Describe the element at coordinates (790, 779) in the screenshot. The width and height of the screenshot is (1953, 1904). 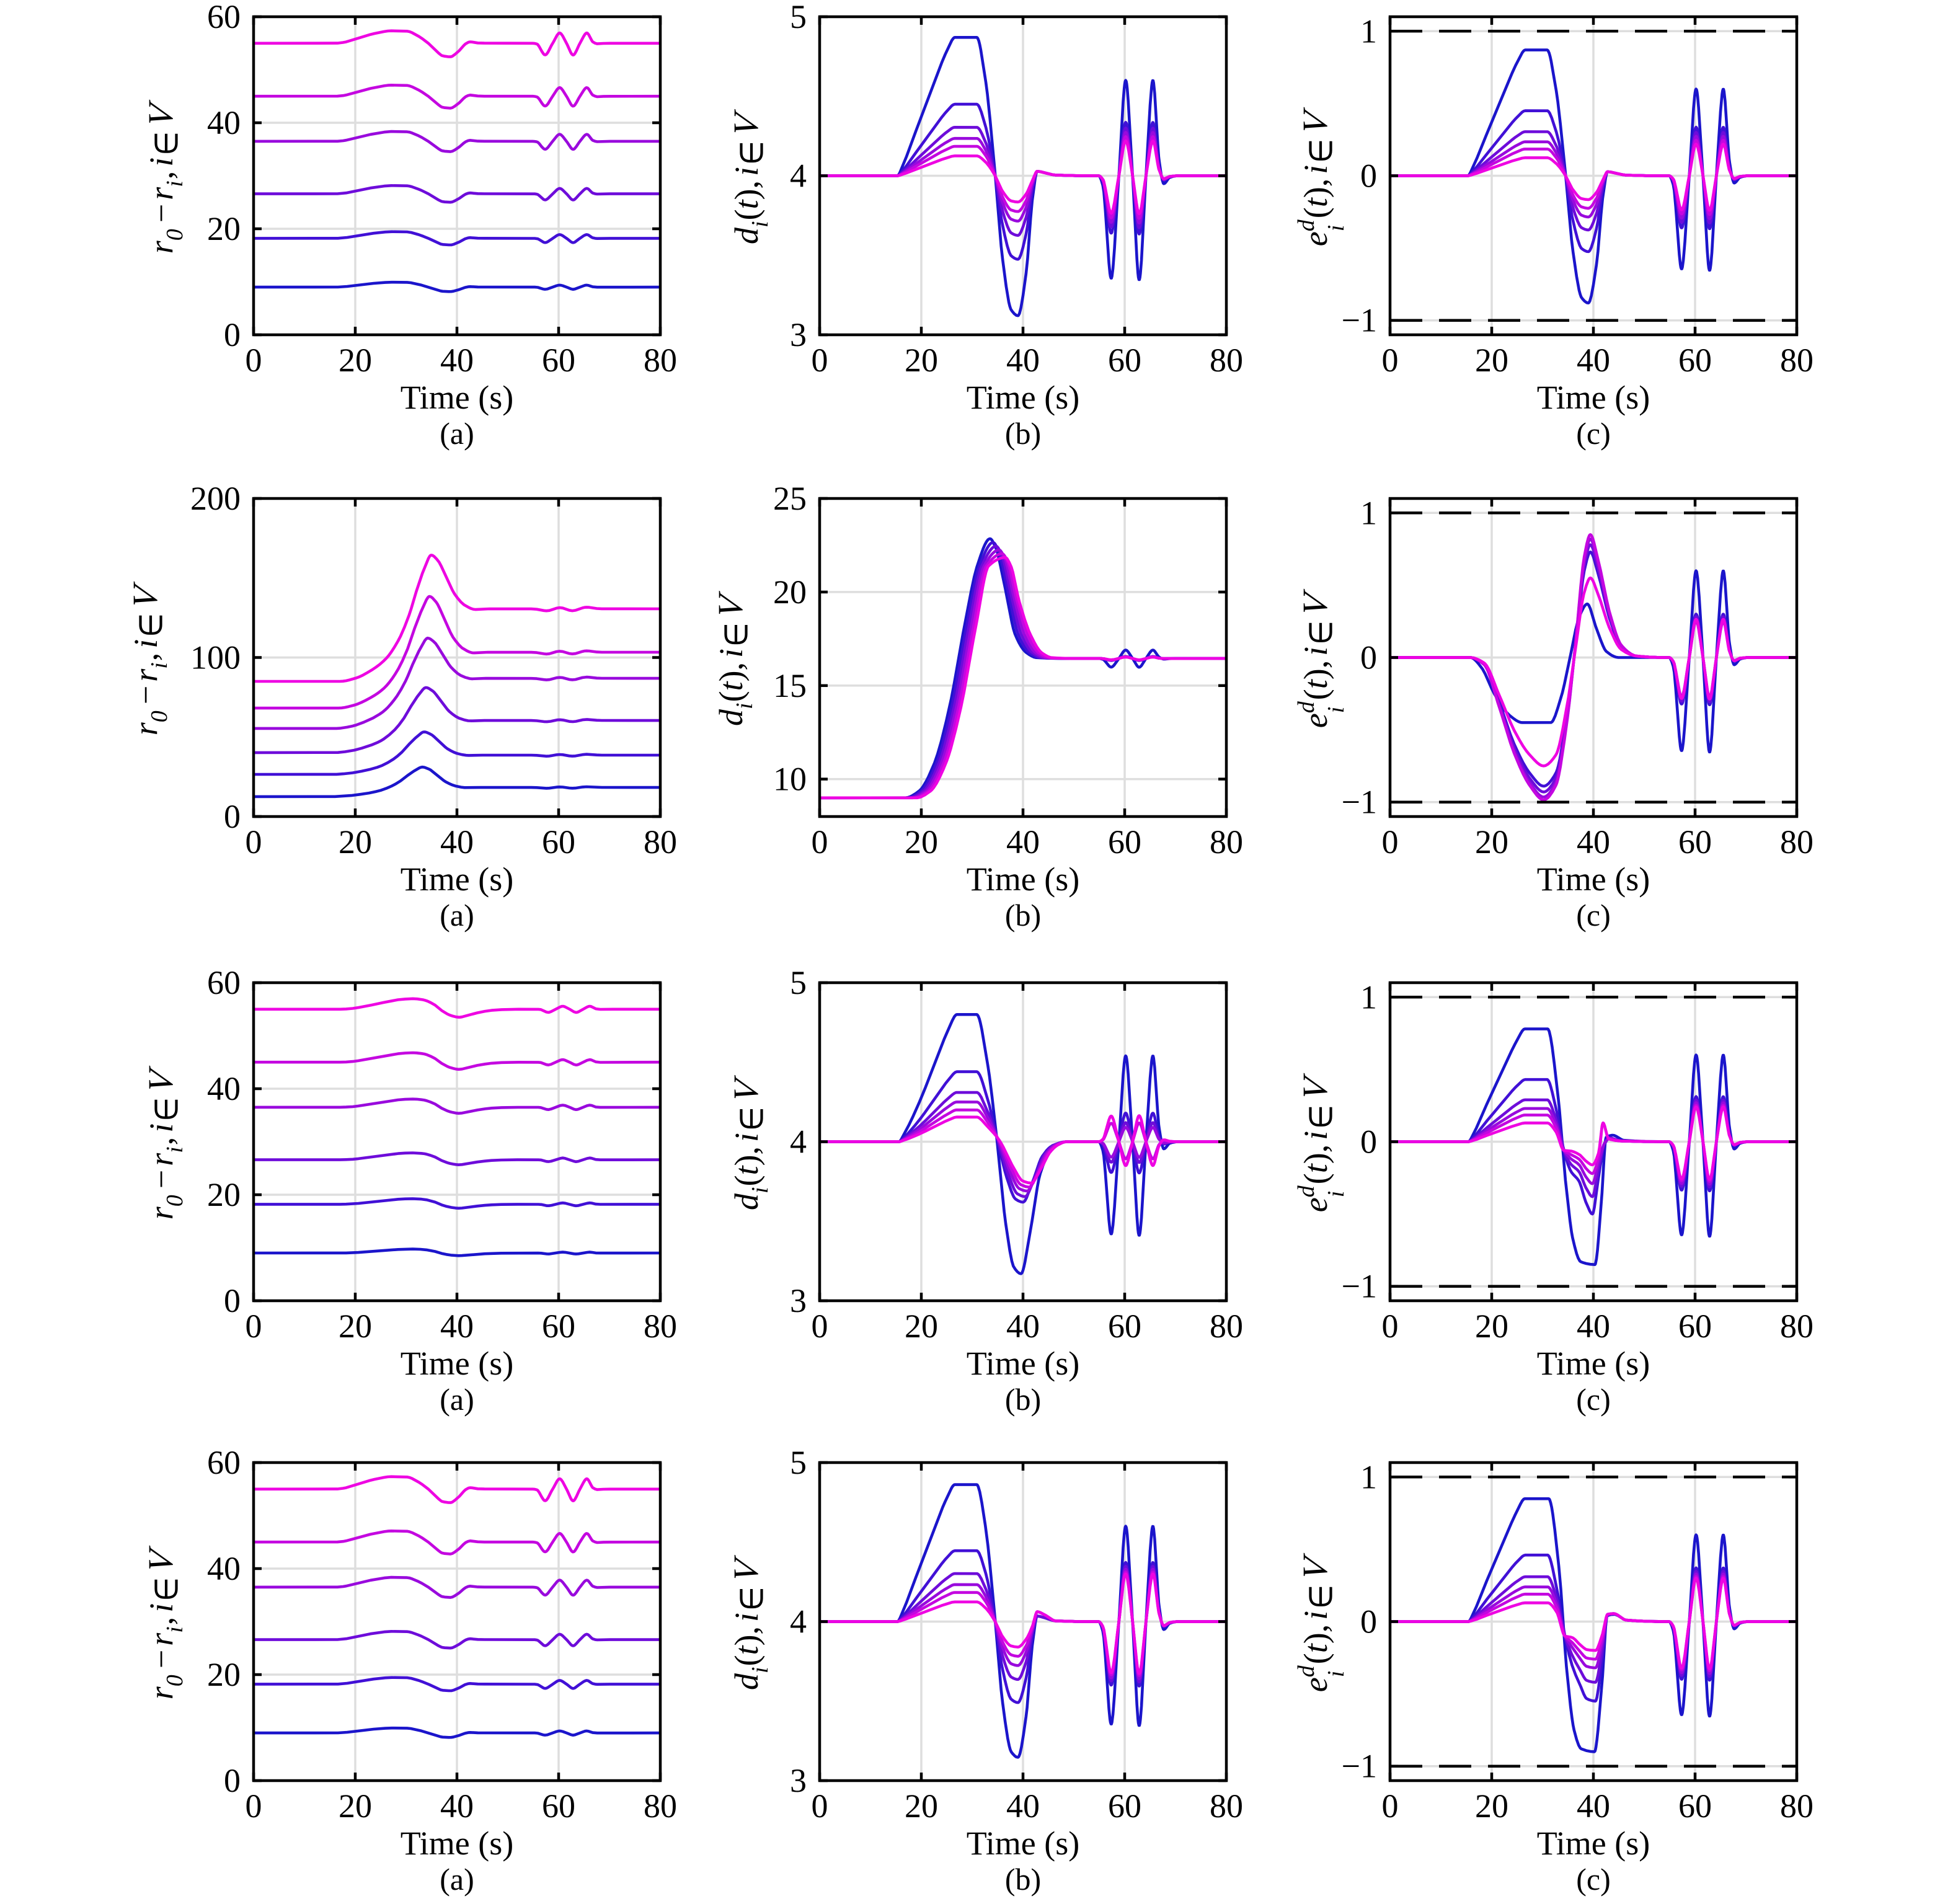
I see `svg-text: 10` at that location.